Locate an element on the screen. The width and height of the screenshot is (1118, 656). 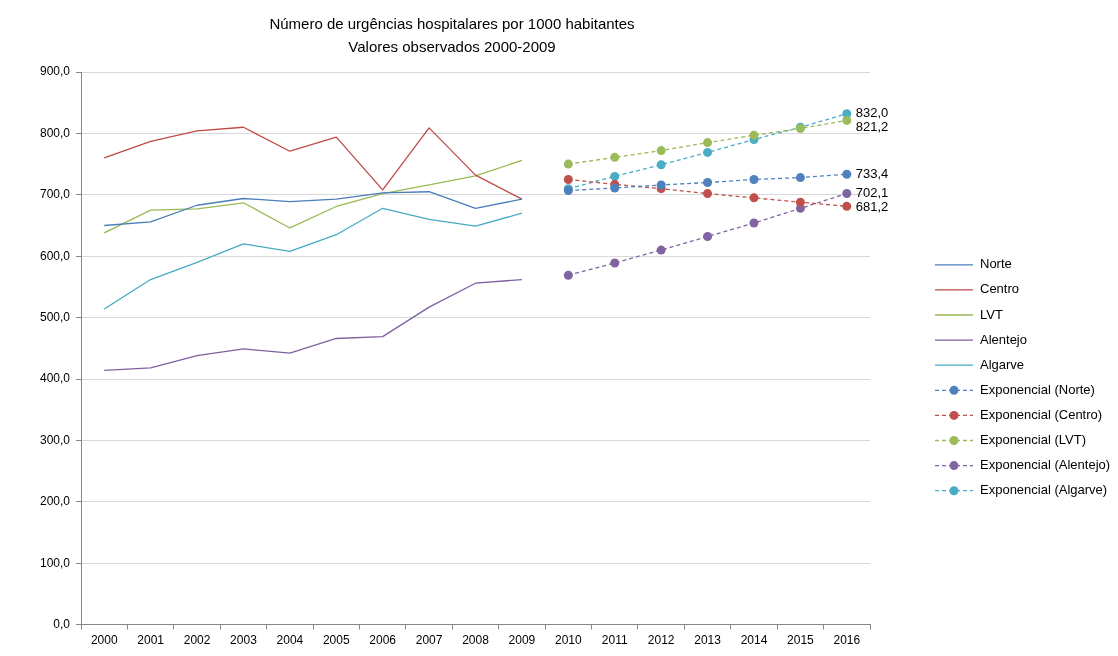
legend-label: Exponencial (LVT) is located at coordinates (1033, 440).